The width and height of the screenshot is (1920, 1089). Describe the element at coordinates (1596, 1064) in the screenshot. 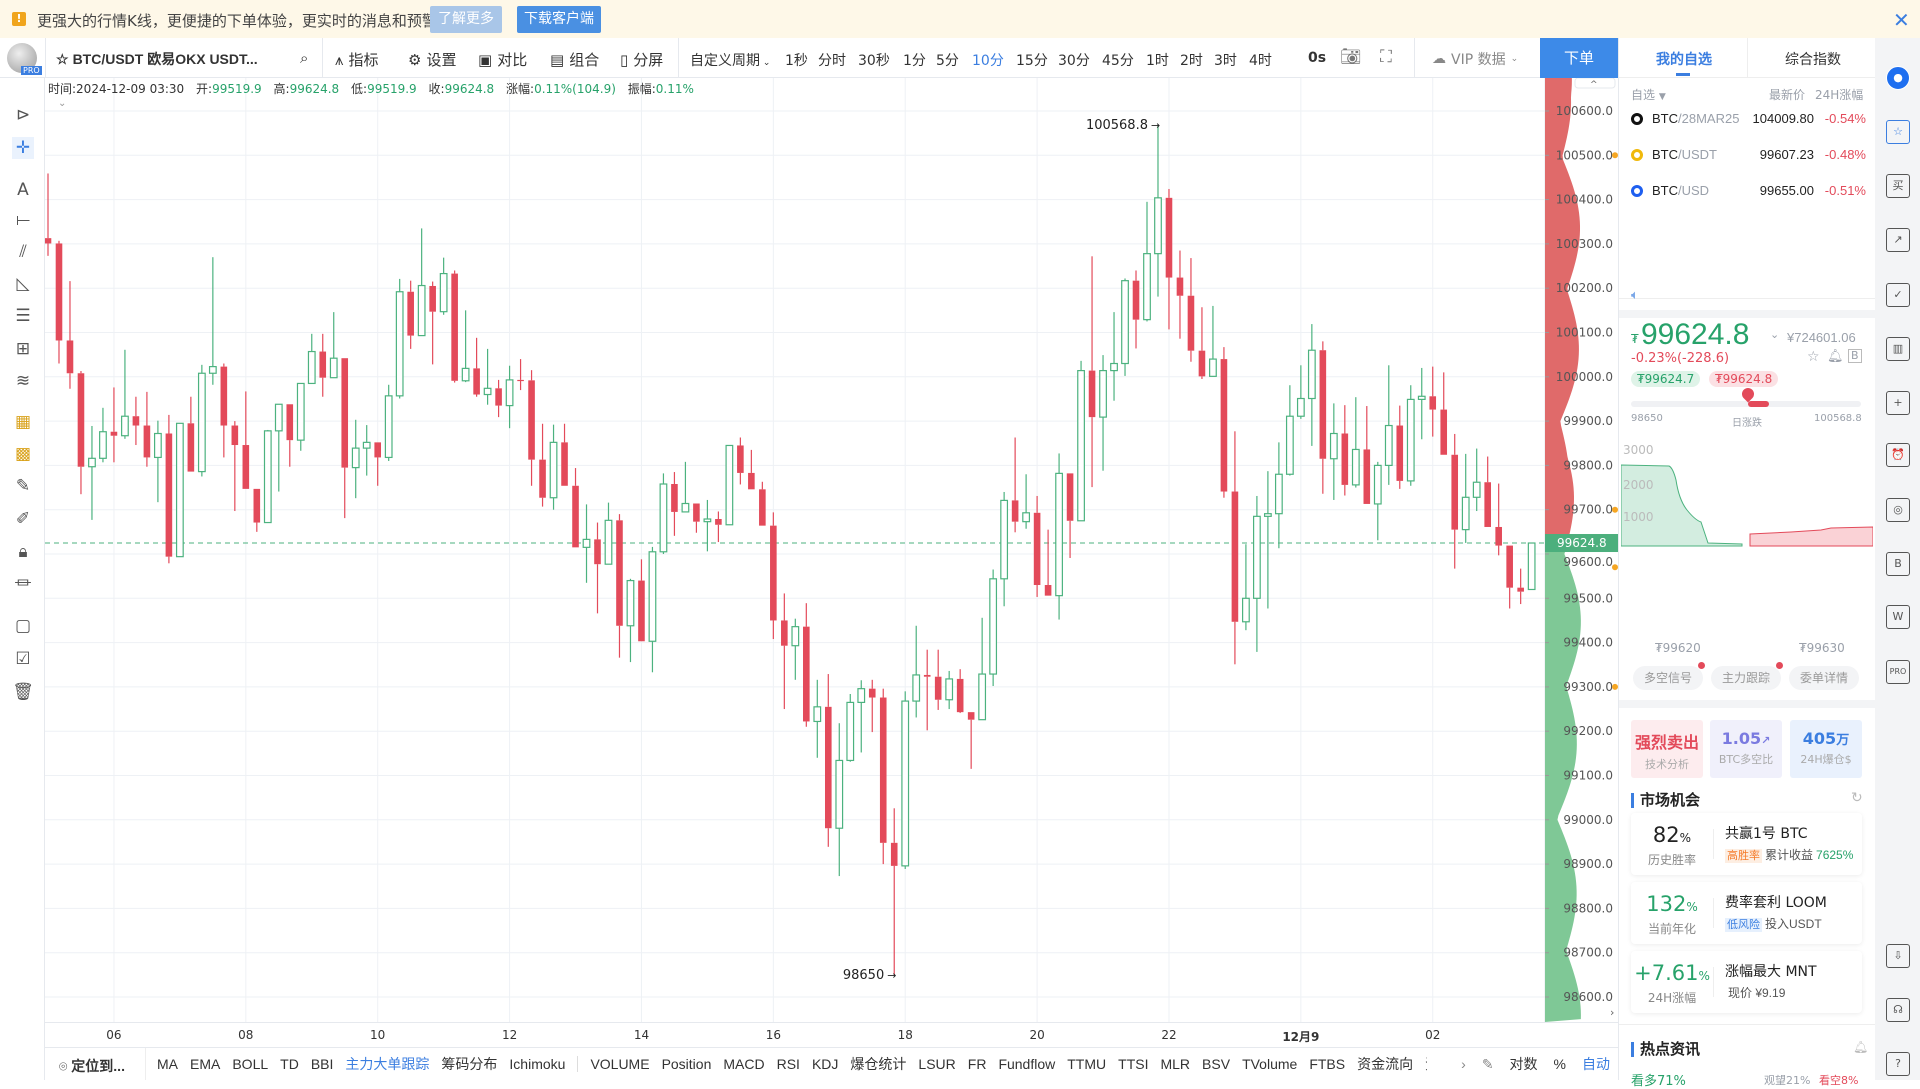

I see `auto-scale-toggle: 自动` at that location.